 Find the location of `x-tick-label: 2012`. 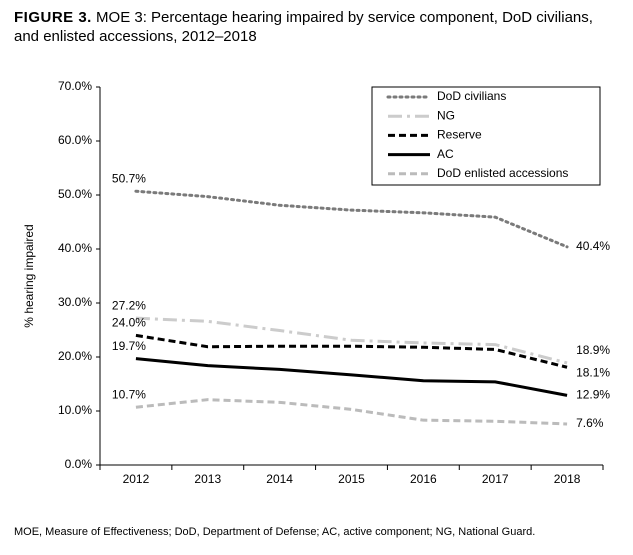

x-tick-label: 2012 is located at coordinates (136, 479).